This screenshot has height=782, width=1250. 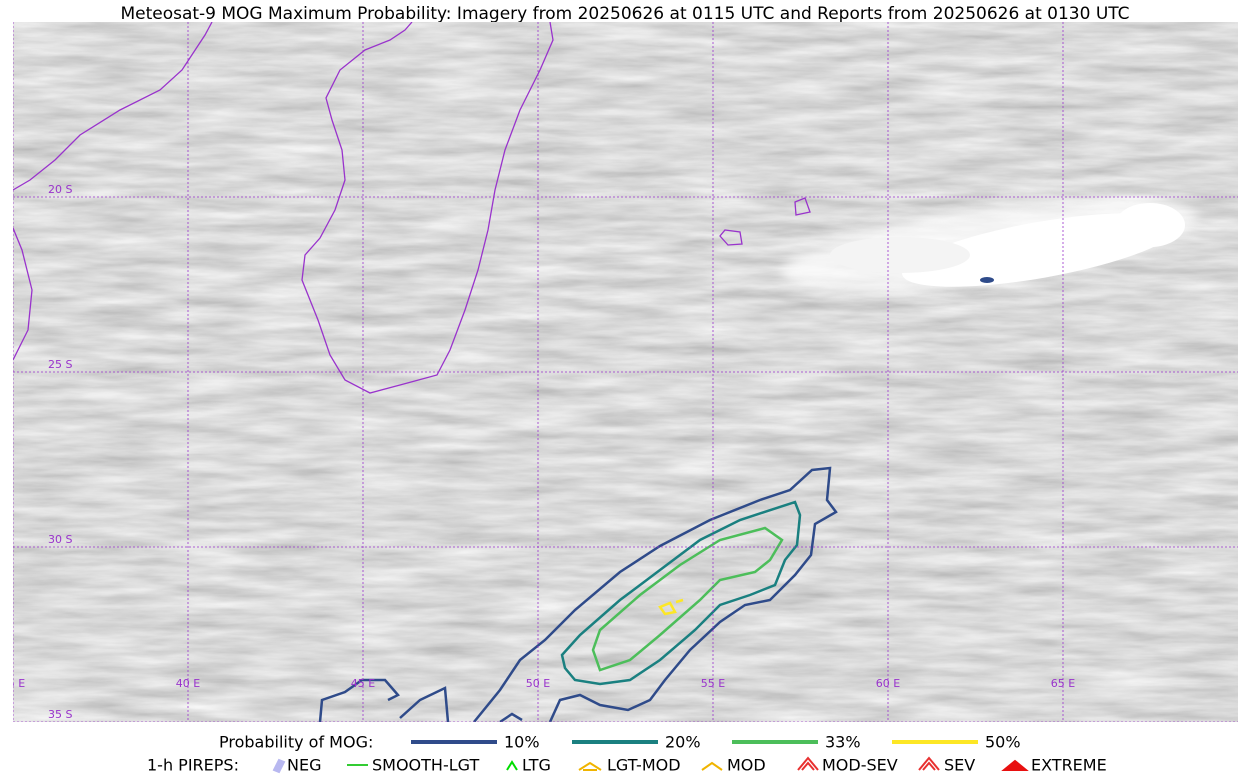 What do you see at coordinates (1069, 765) in the screenshot?
I see `legend-text: EXTREME` at bounding box center [1069, 765].